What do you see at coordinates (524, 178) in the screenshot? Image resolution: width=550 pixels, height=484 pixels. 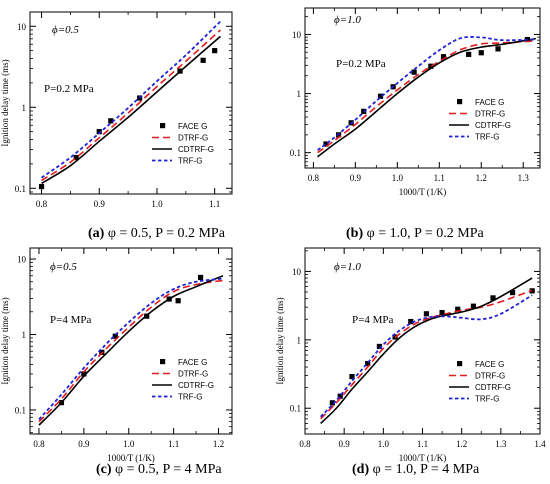 I see `x-tick-label: 1.3` at bounding box center [524, 178].